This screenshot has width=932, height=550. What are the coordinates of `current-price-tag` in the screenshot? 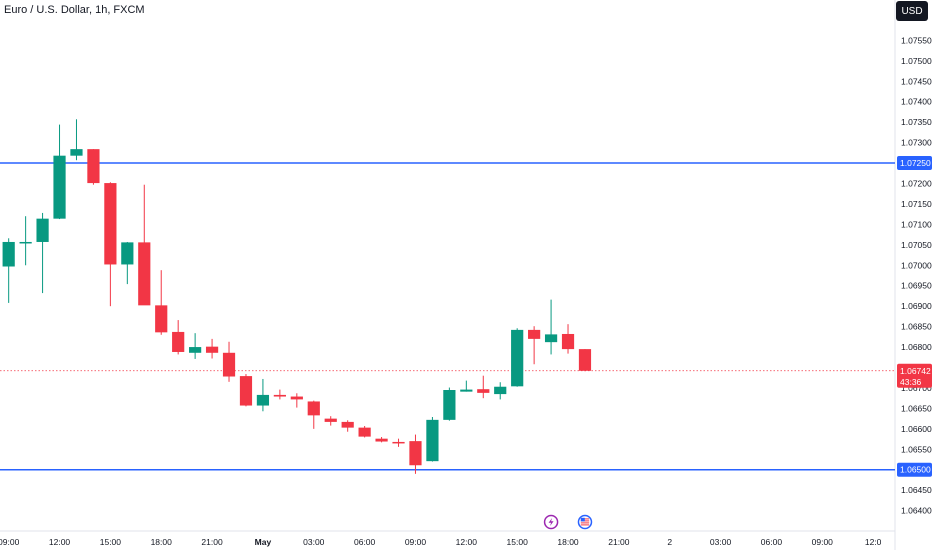 It's located at (914, 375).